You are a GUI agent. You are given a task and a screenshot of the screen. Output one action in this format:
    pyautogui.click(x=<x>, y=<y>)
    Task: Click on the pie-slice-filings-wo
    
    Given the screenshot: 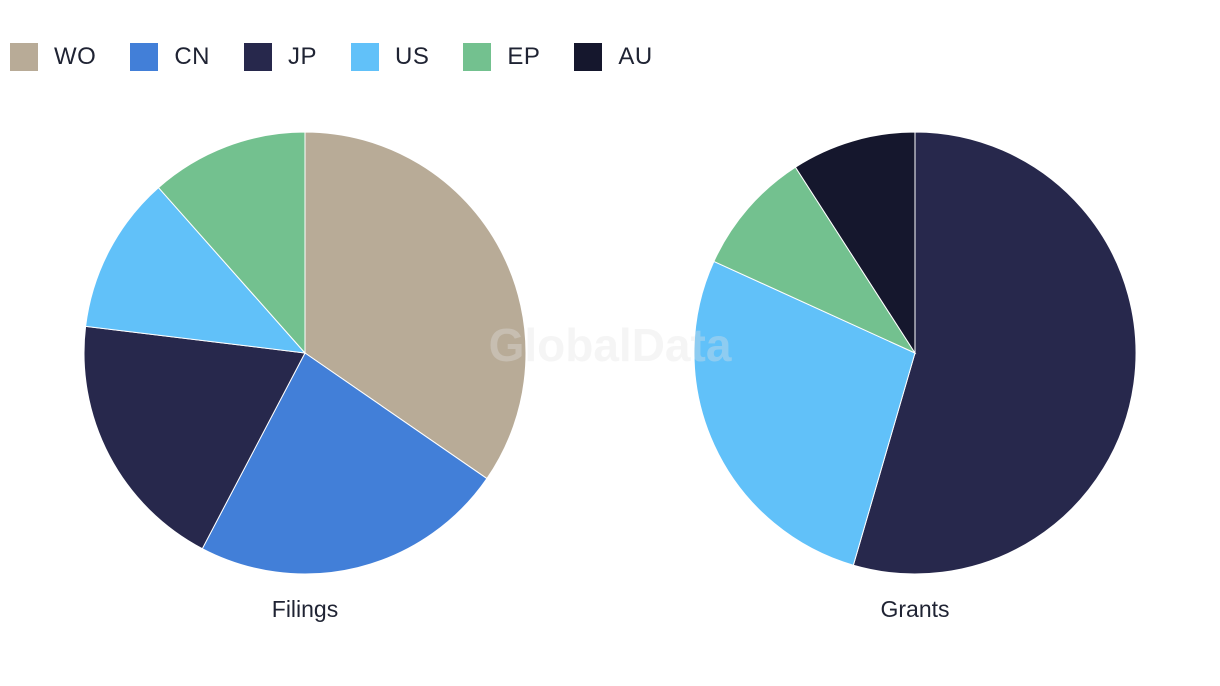 What is the action you would take?
    pyautogui.click(x=415, y=305)
    